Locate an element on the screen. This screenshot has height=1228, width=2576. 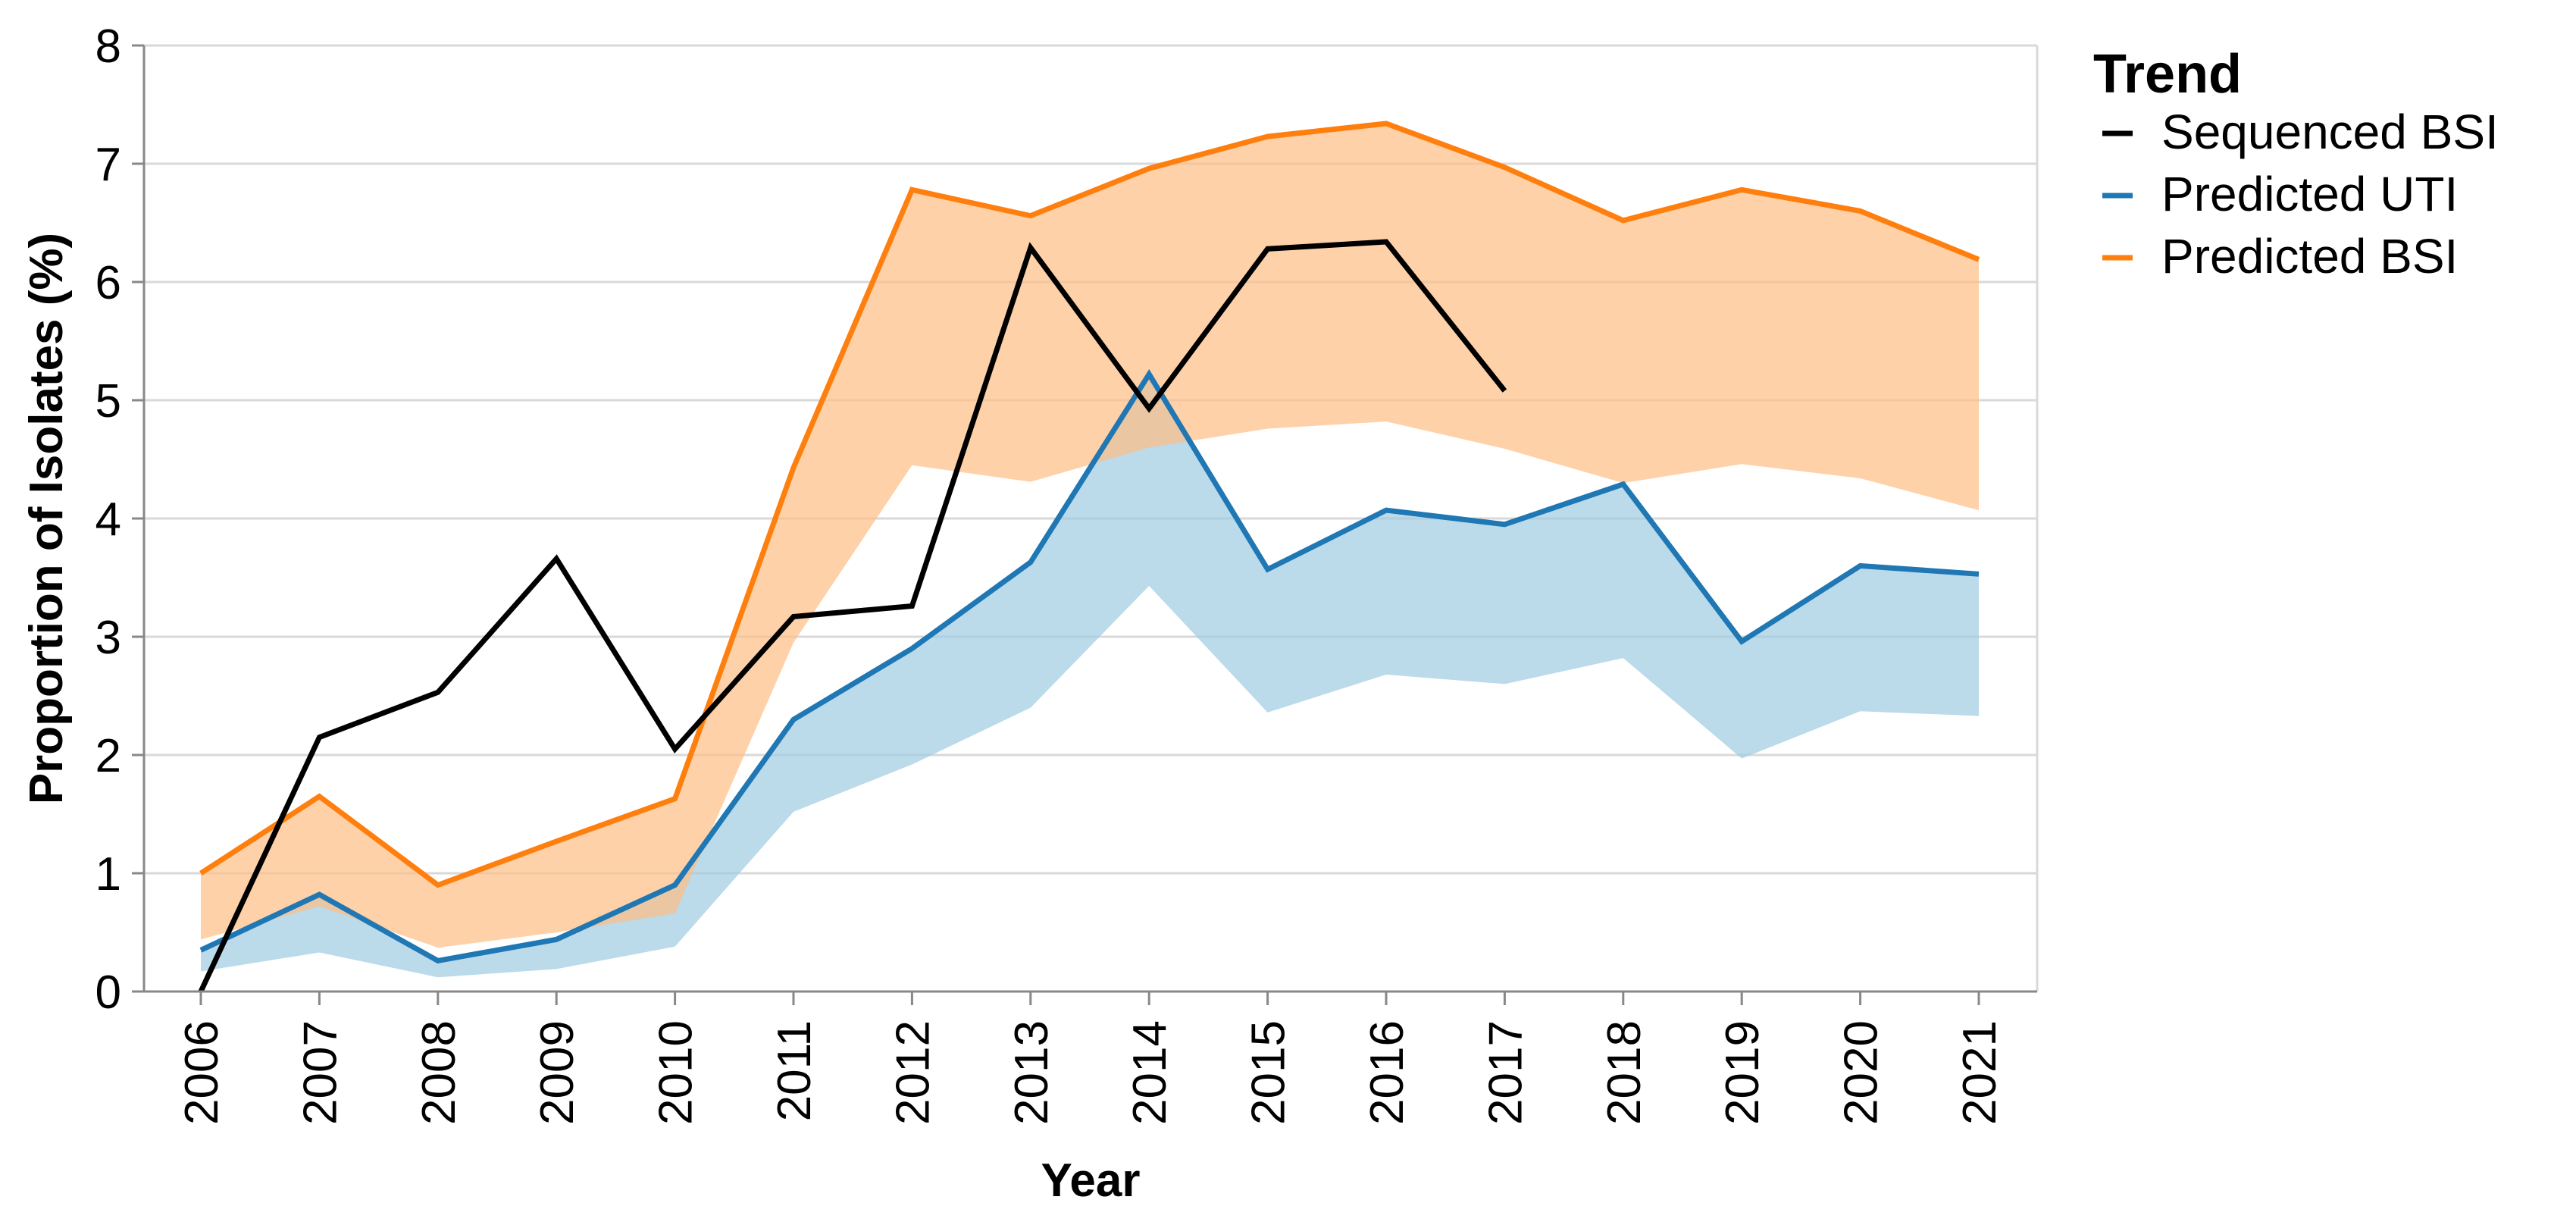
x-axis-title: Year is located at coordinates (1090, 1180).